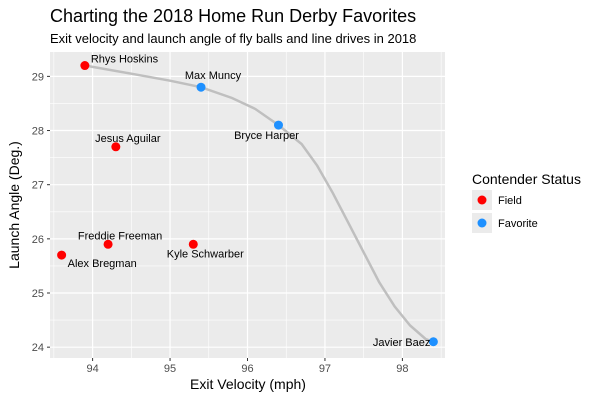 The width and height of the screenshot is (600, 400). What do you see at coordinates (170, 369) in the screenshot?
I see `x-tick-label: 95` at bounding box center [170, 369].